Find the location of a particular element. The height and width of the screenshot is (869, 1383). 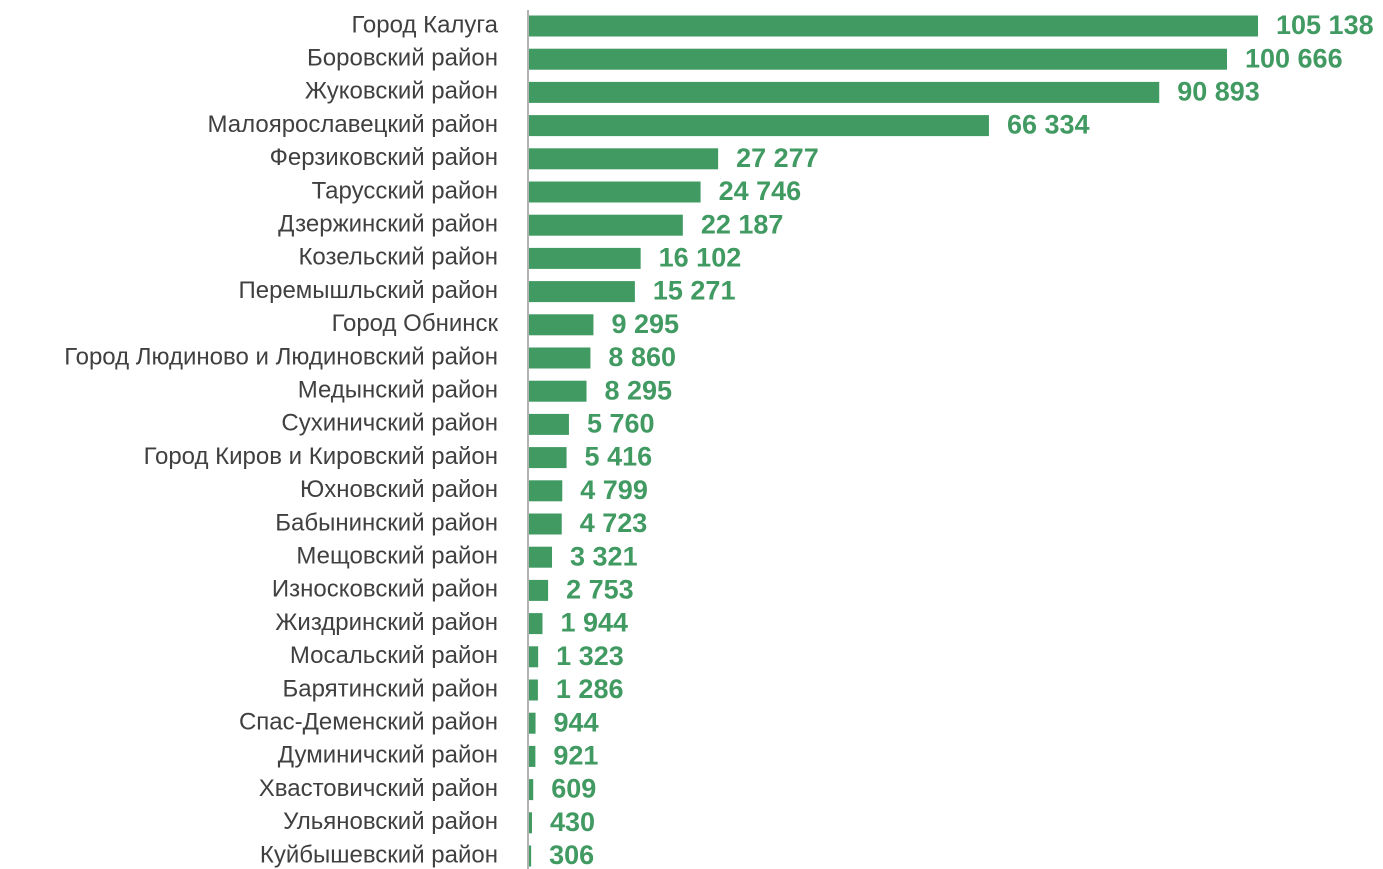

category-label: Козельский район is located at coordinates (398, 257).